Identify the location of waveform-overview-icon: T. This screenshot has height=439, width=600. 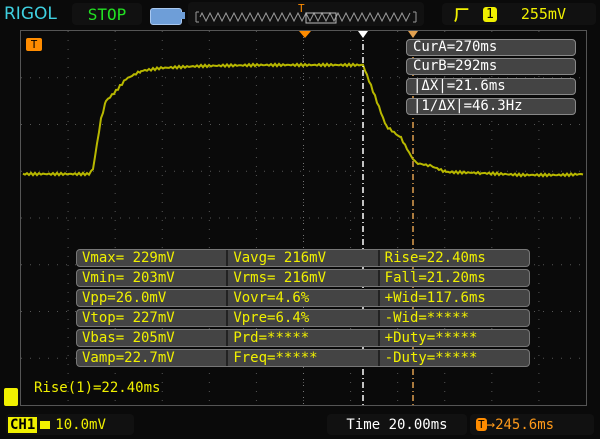
(306, 13).